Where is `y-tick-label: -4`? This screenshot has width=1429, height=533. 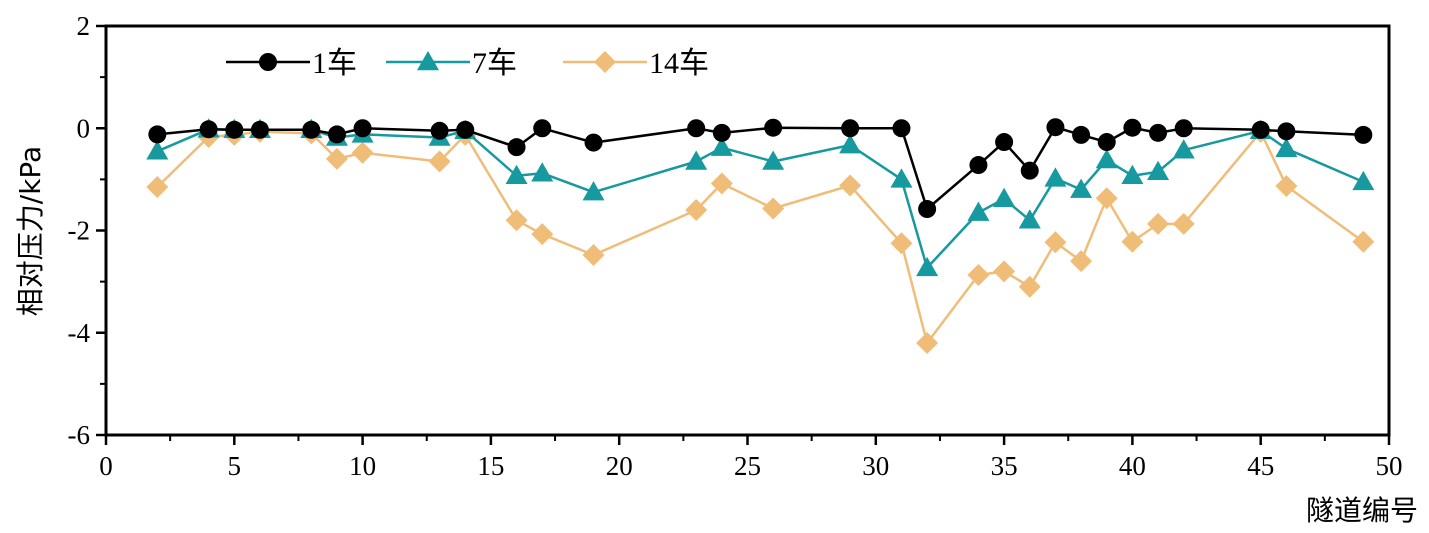 y-tick-label: -4 is located at coordinates (79, 333).